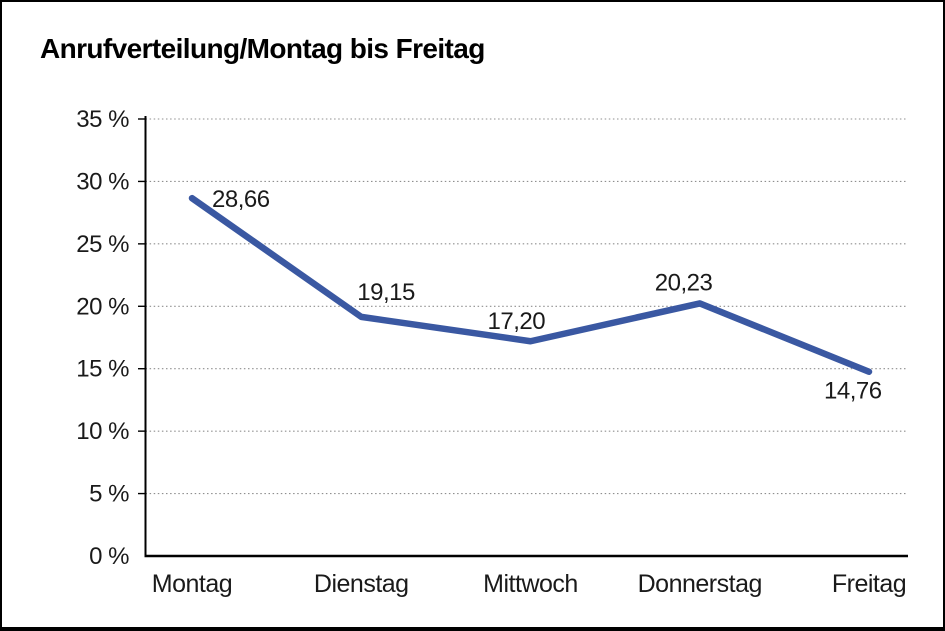  I want to click on y-tick-label: 30 %, so click(102, 181).